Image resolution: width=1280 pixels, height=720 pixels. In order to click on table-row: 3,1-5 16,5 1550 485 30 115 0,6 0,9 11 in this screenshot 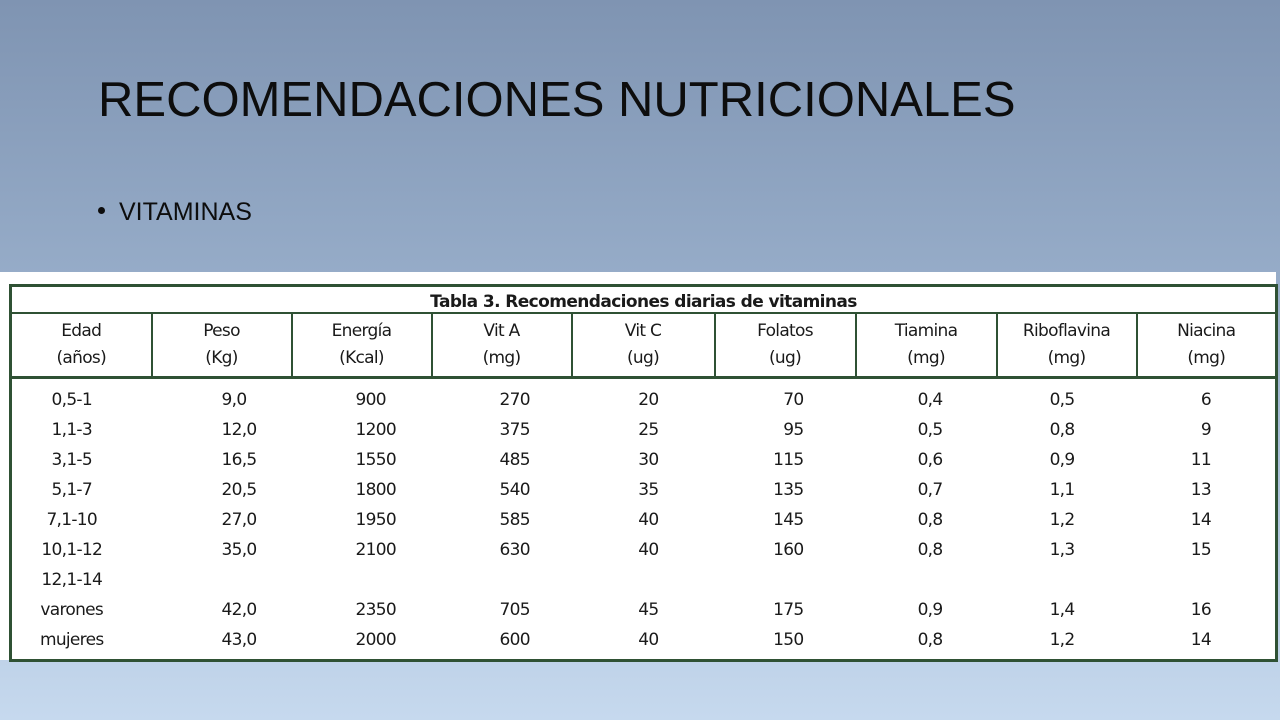, I will do `click(643, 460)`.